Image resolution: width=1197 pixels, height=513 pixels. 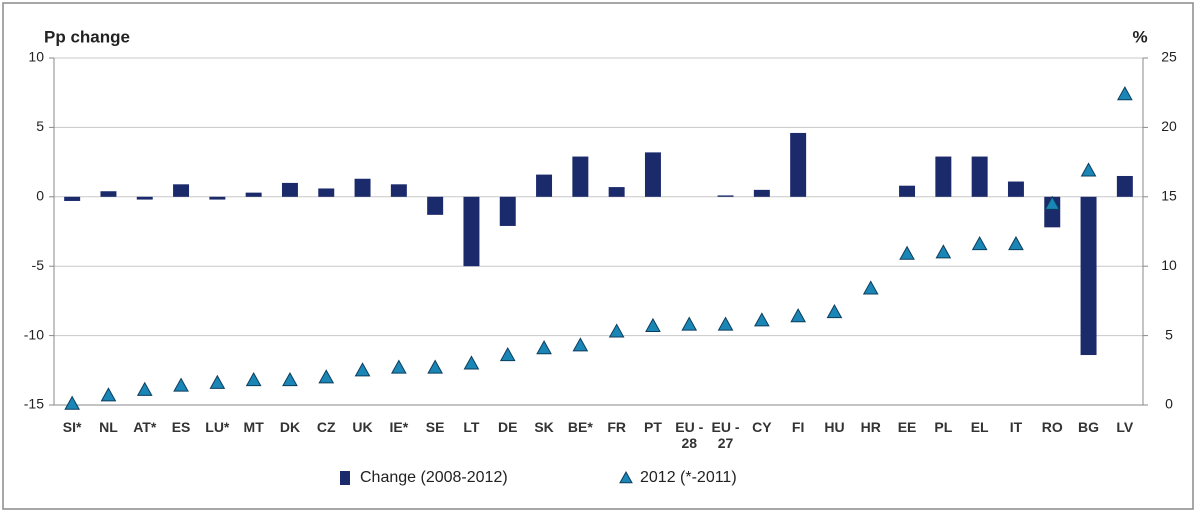 What do you see at coordinates (762, 427) in the screenshot?
I see `x-tick-label: CY` at bounding box center [762, 427].